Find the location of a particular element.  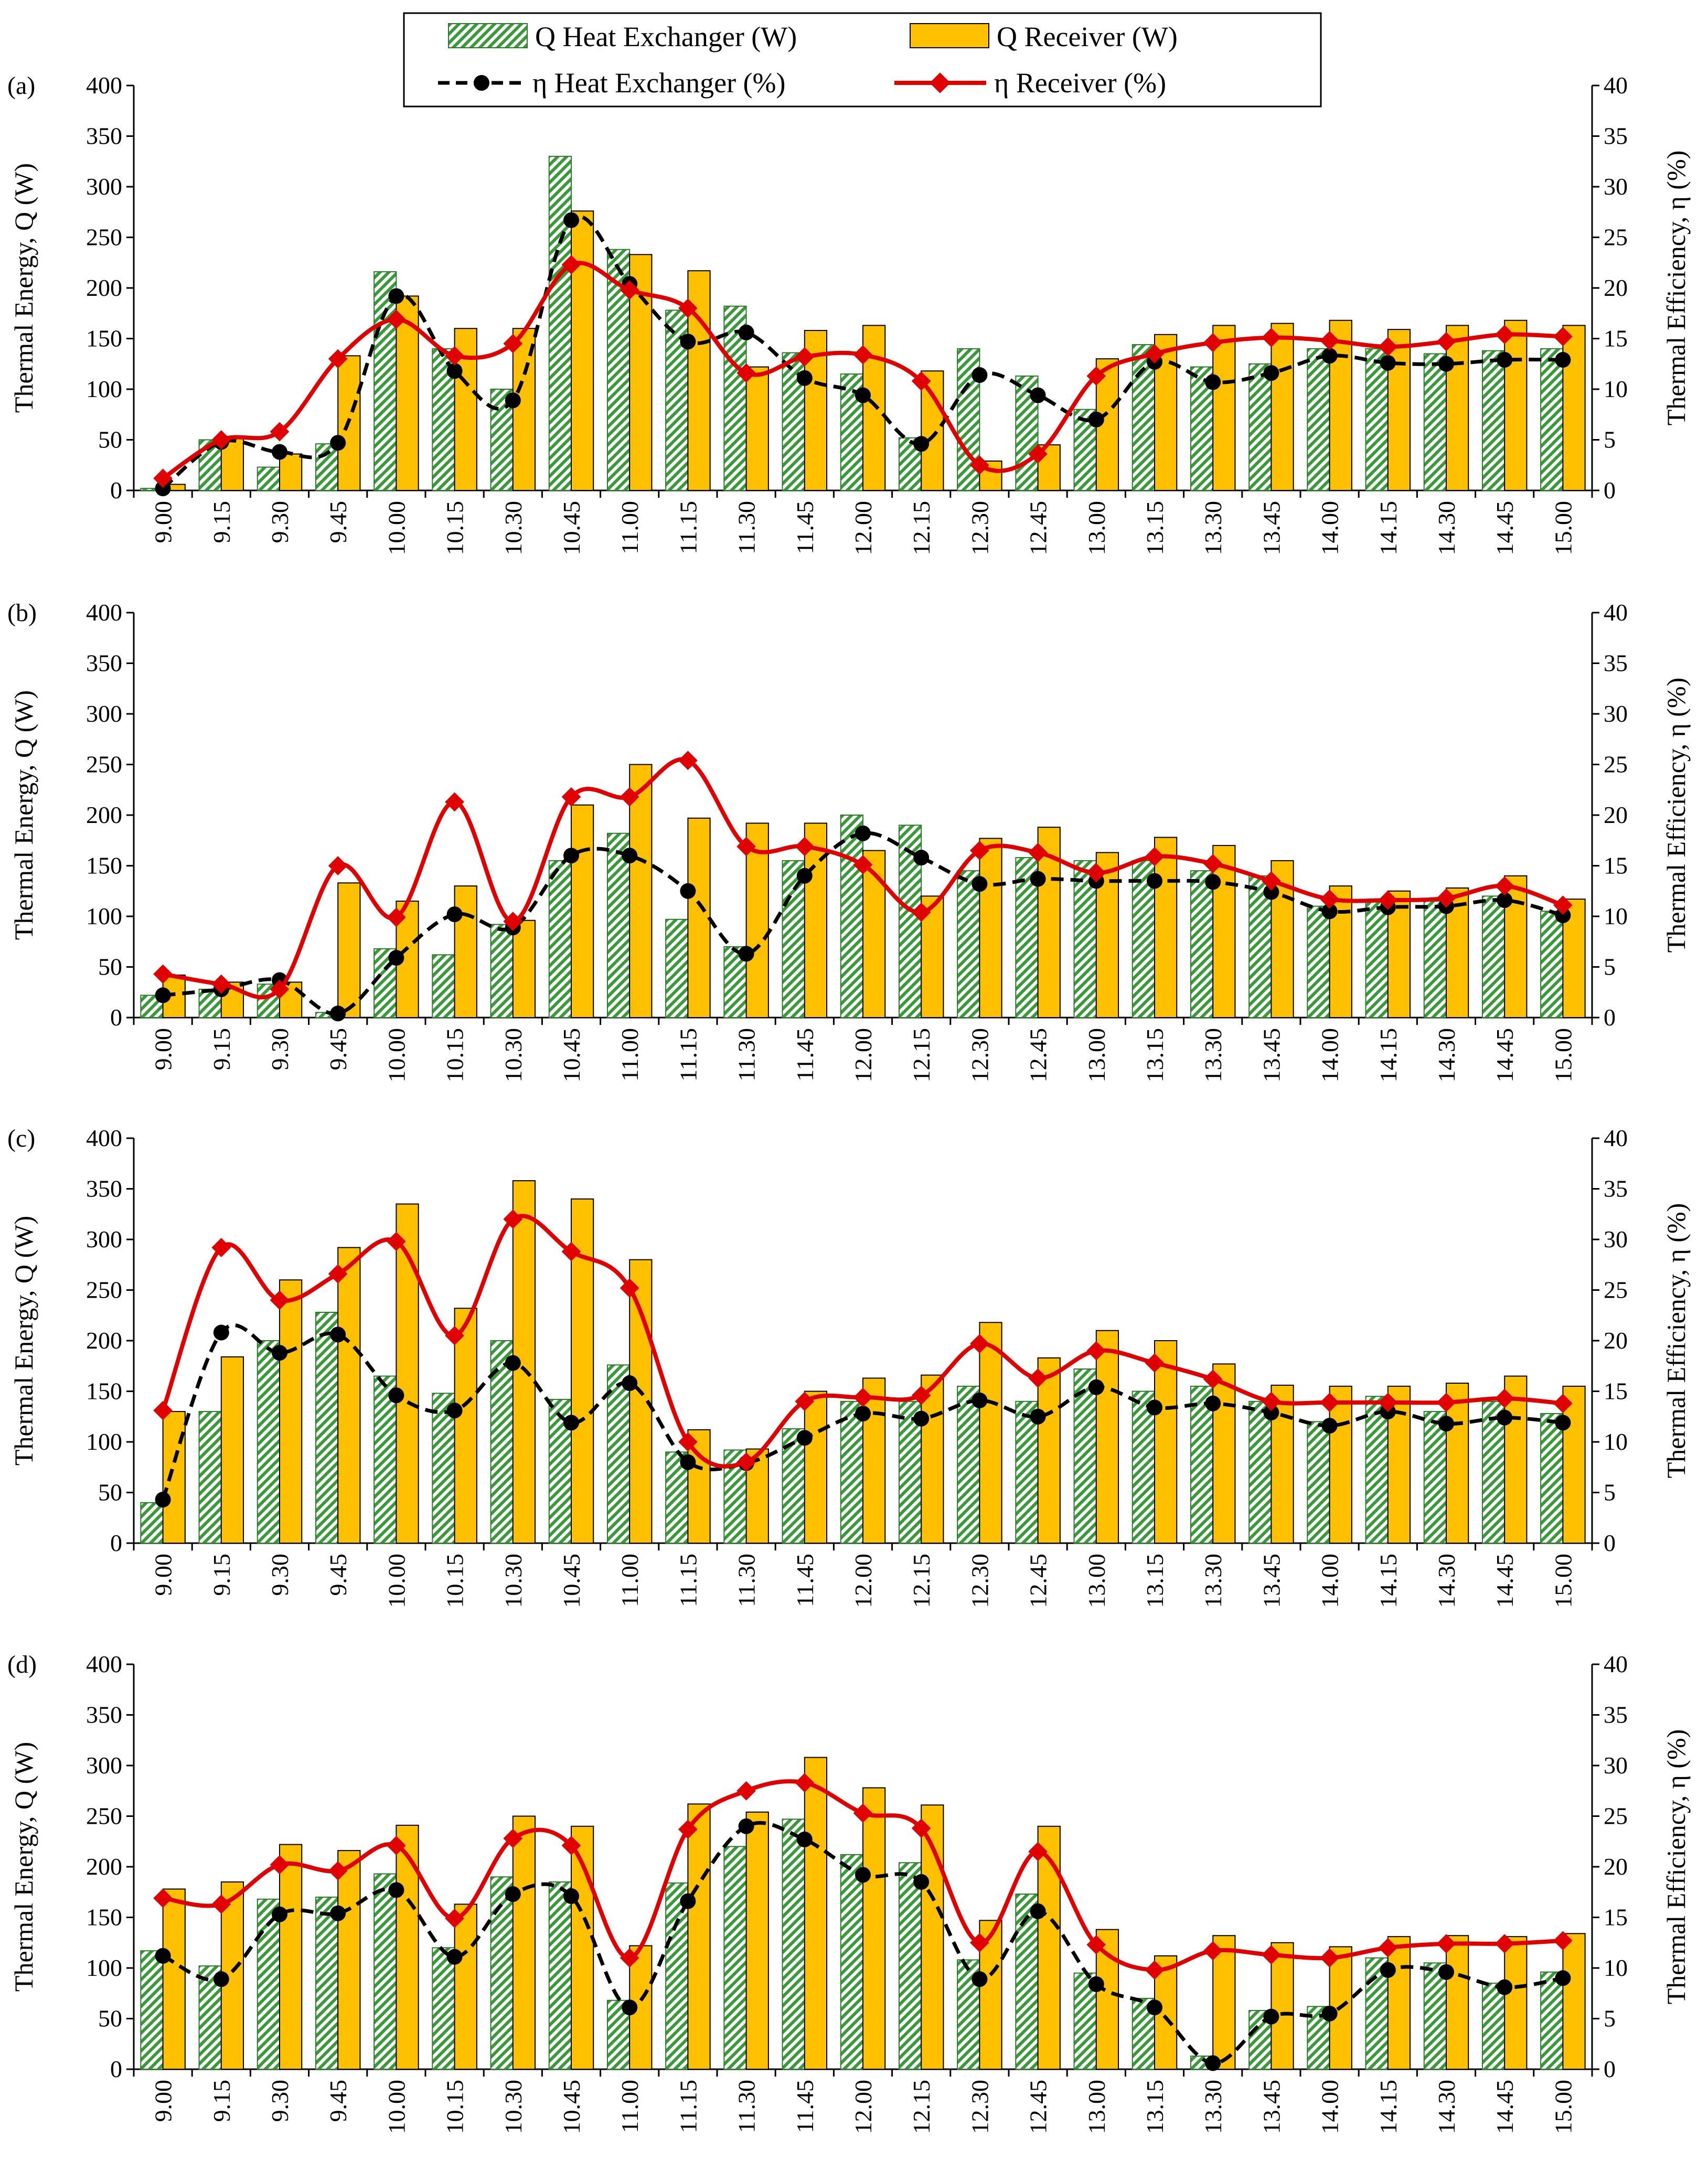

left-axis-title: Thermal Energy, Q (W) is located at coordinates (23, 1867).